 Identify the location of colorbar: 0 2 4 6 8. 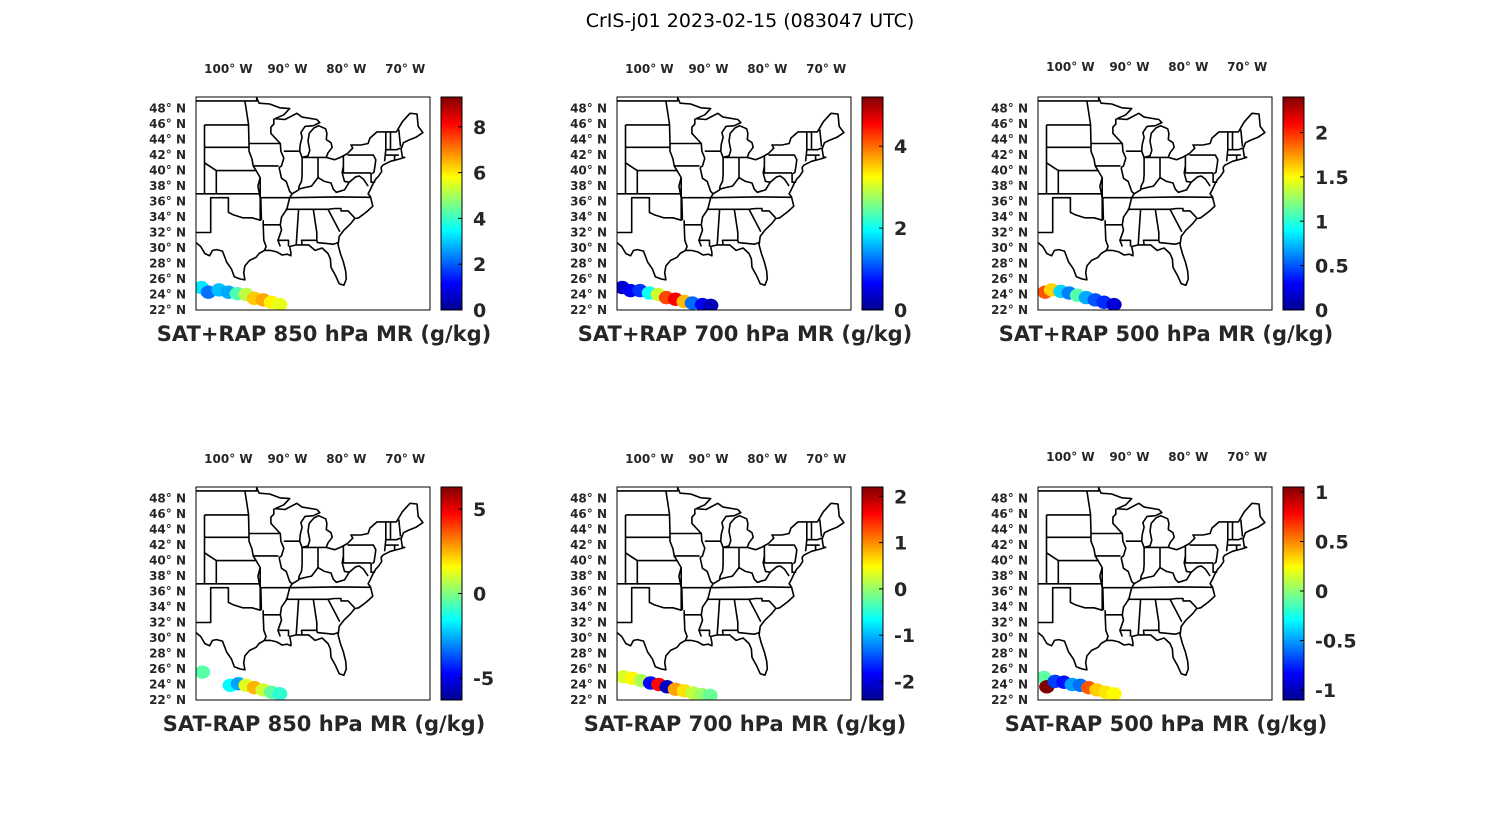
(463, 209).